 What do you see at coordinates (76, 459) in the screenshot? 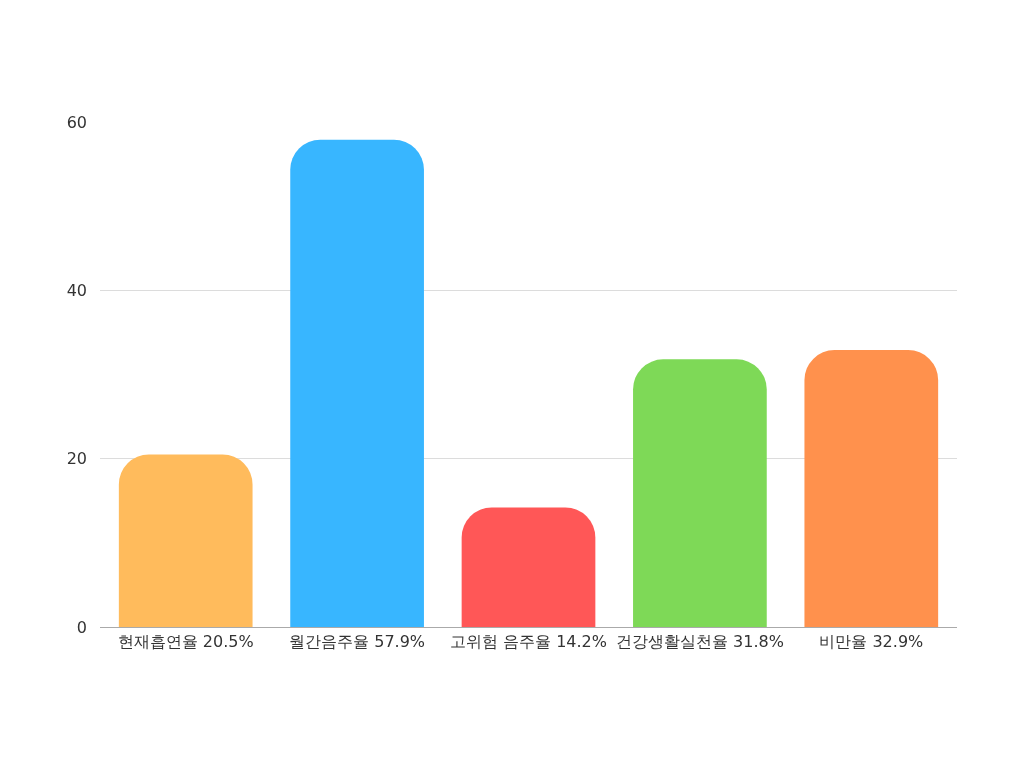
I see `y-tick-label: 20` at bounding box center [76, 459].